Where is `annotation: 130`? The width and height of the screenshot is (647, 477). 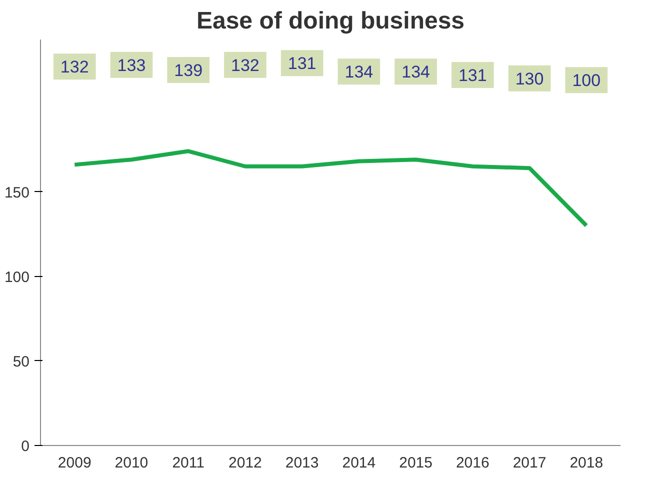 annotation: 130 is located at coordinates (529, 78).